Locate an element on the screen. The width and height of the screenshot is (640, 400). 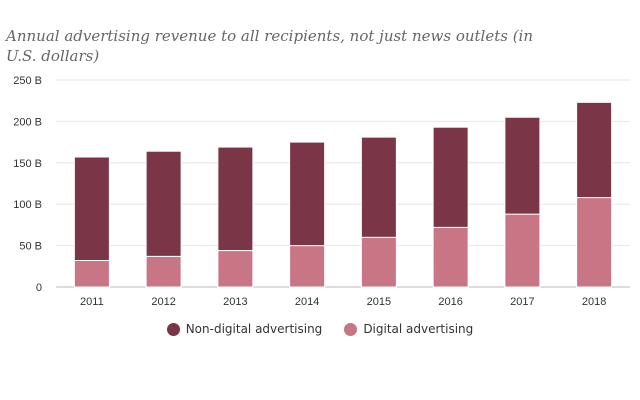
legend-swatch-non-digital is located at coordinates (173, 329).